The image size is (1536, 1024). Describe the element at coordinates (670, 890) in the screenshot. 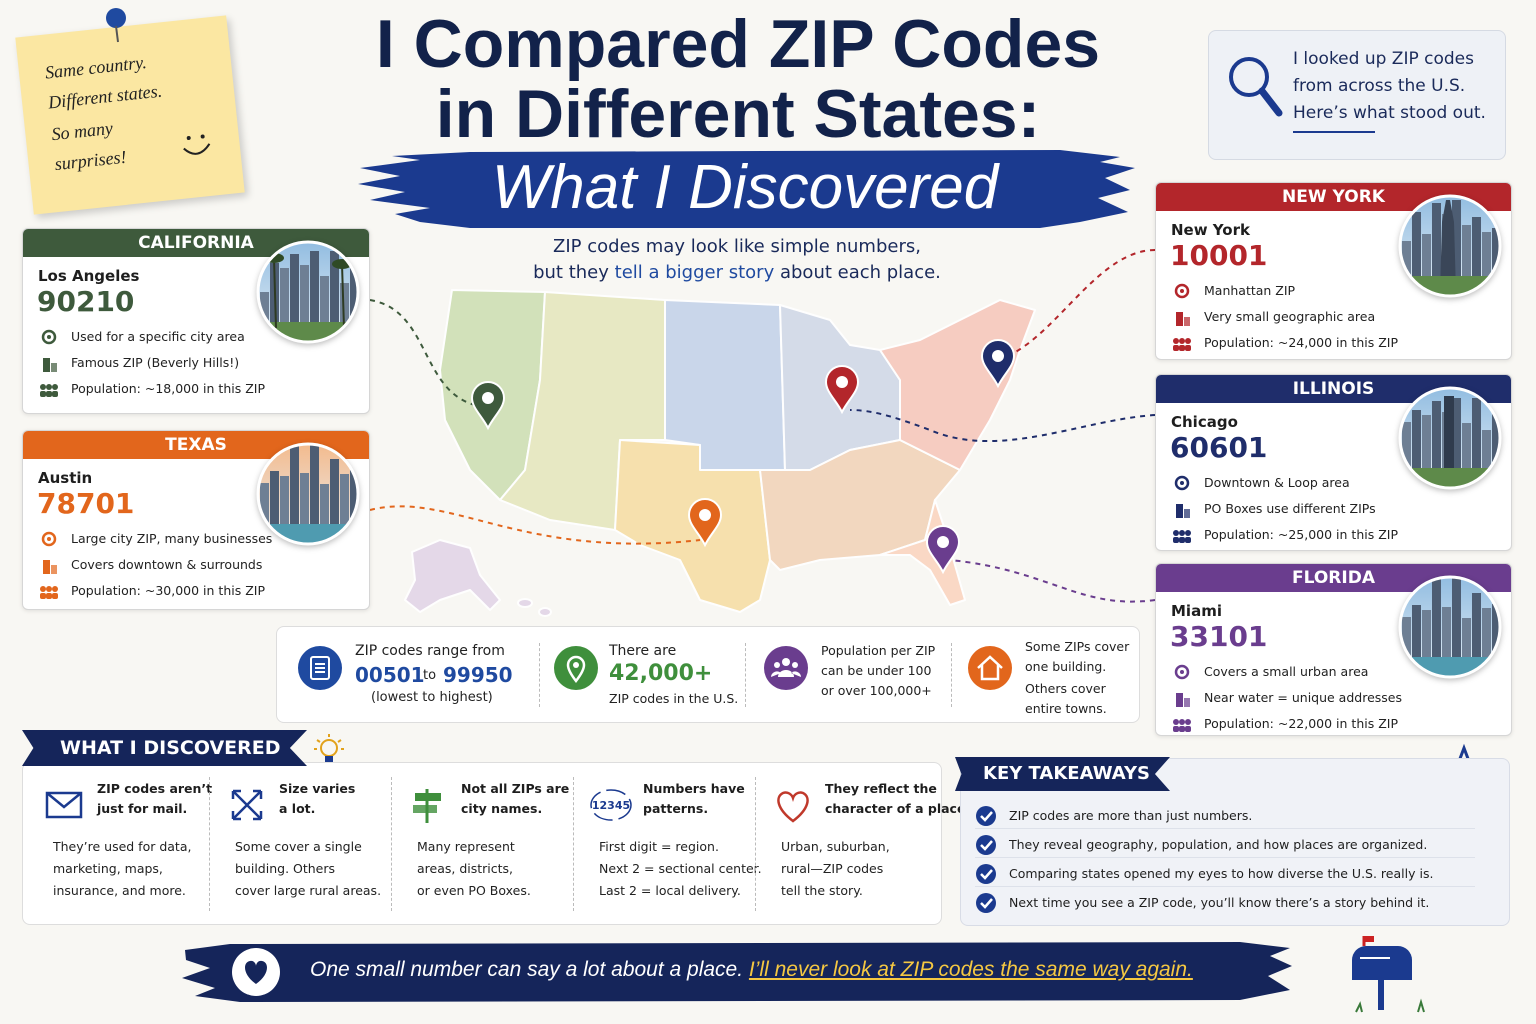

I see `discovery-body: Last 2 = local delivery.` at that location.